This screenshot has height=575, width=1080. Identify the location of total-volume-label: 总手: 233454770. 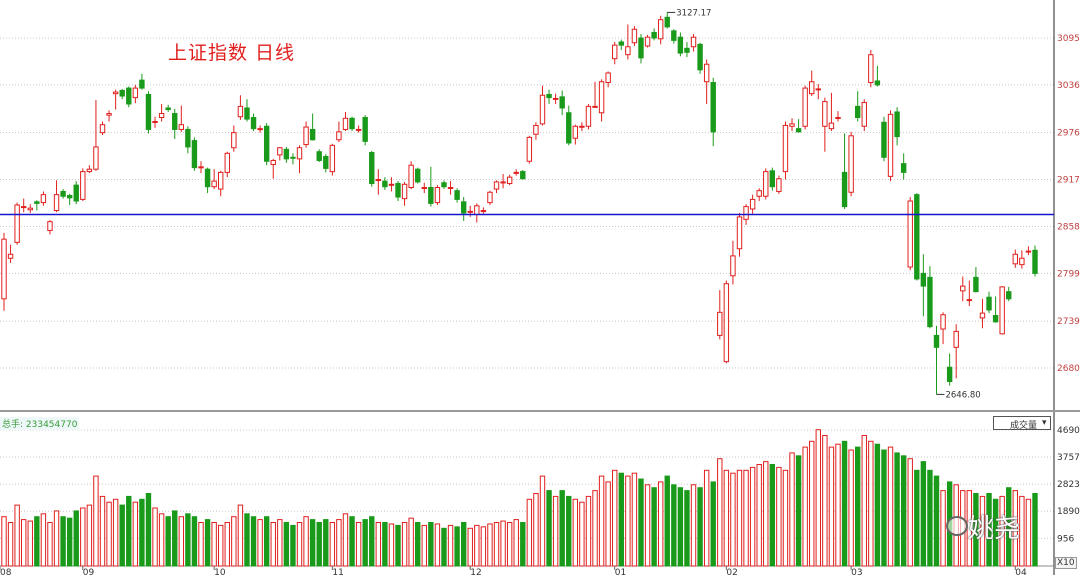
(40, 423).